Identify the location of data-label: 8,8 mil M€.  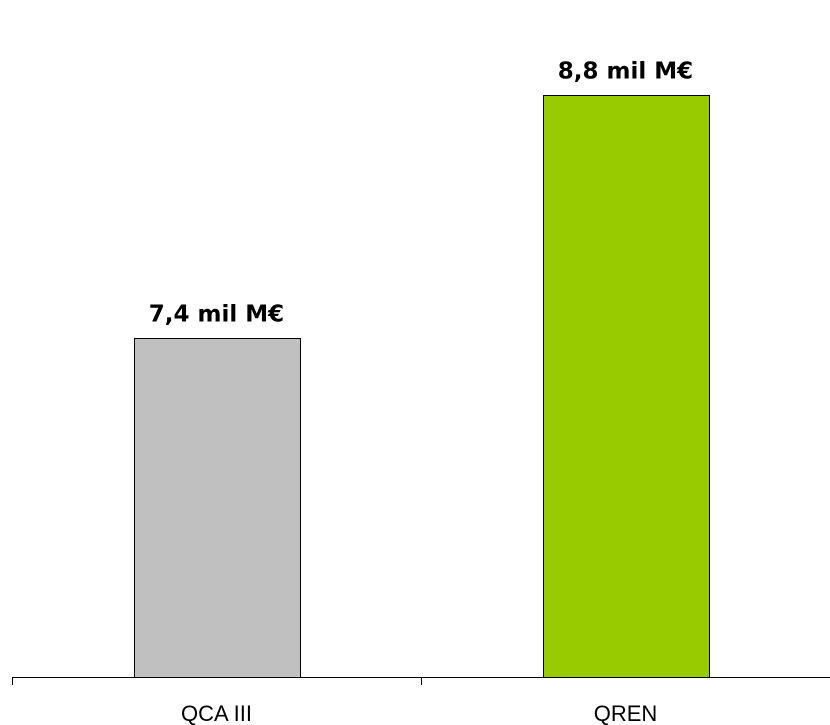
(625, 71).